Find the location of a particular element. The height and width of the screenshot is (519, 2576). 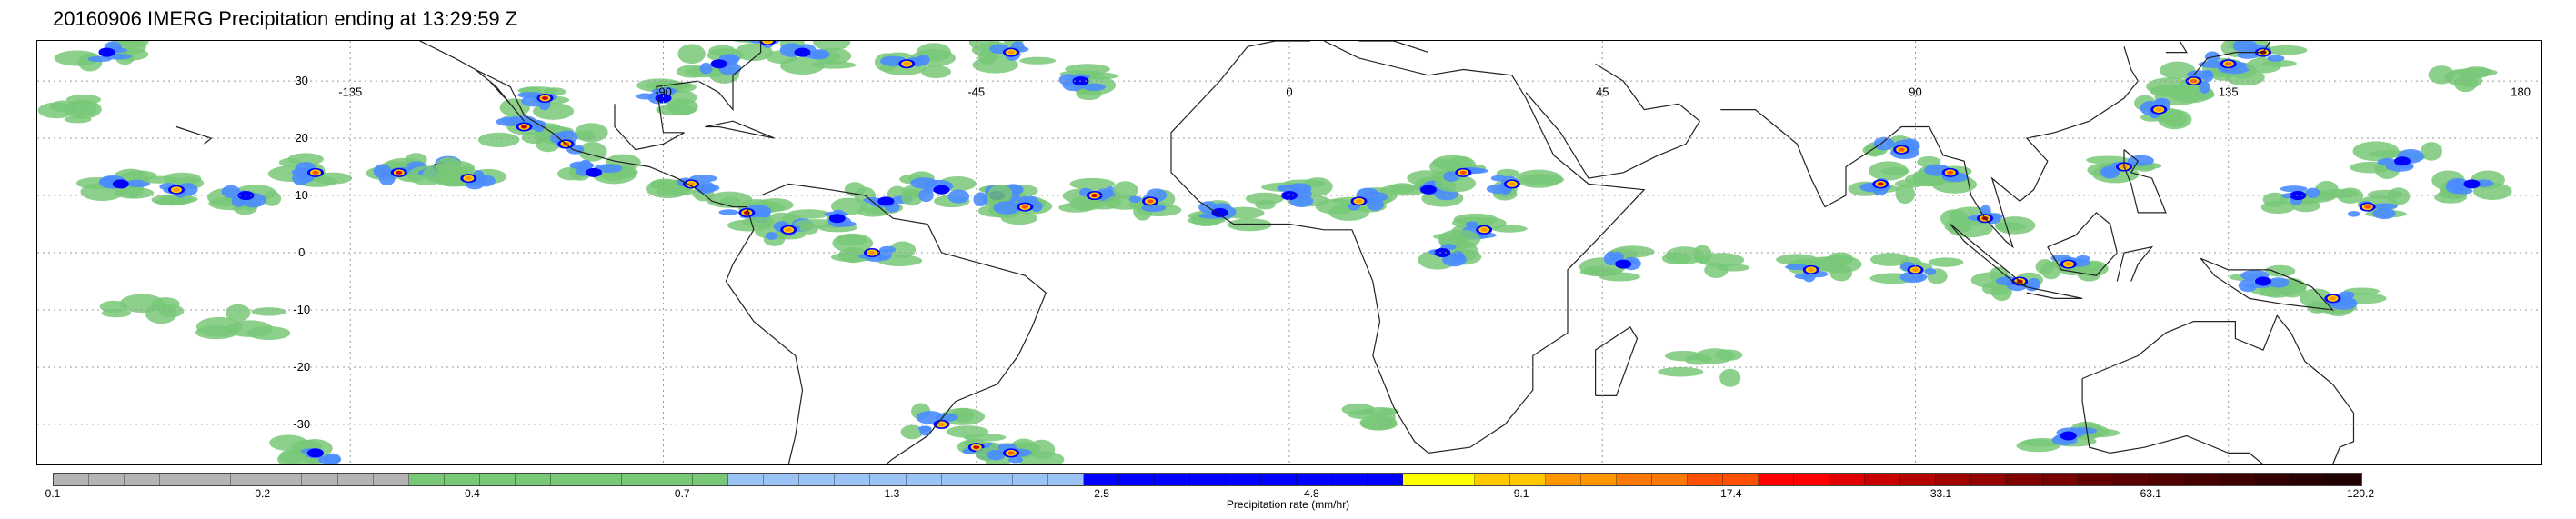

longitude-label: 45 is located at coordinates (1602, 91).